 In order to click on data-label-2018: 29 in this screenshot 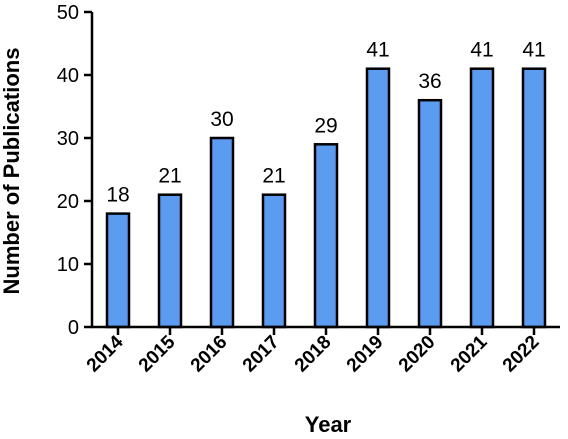, I will do `click(325, 125)`.